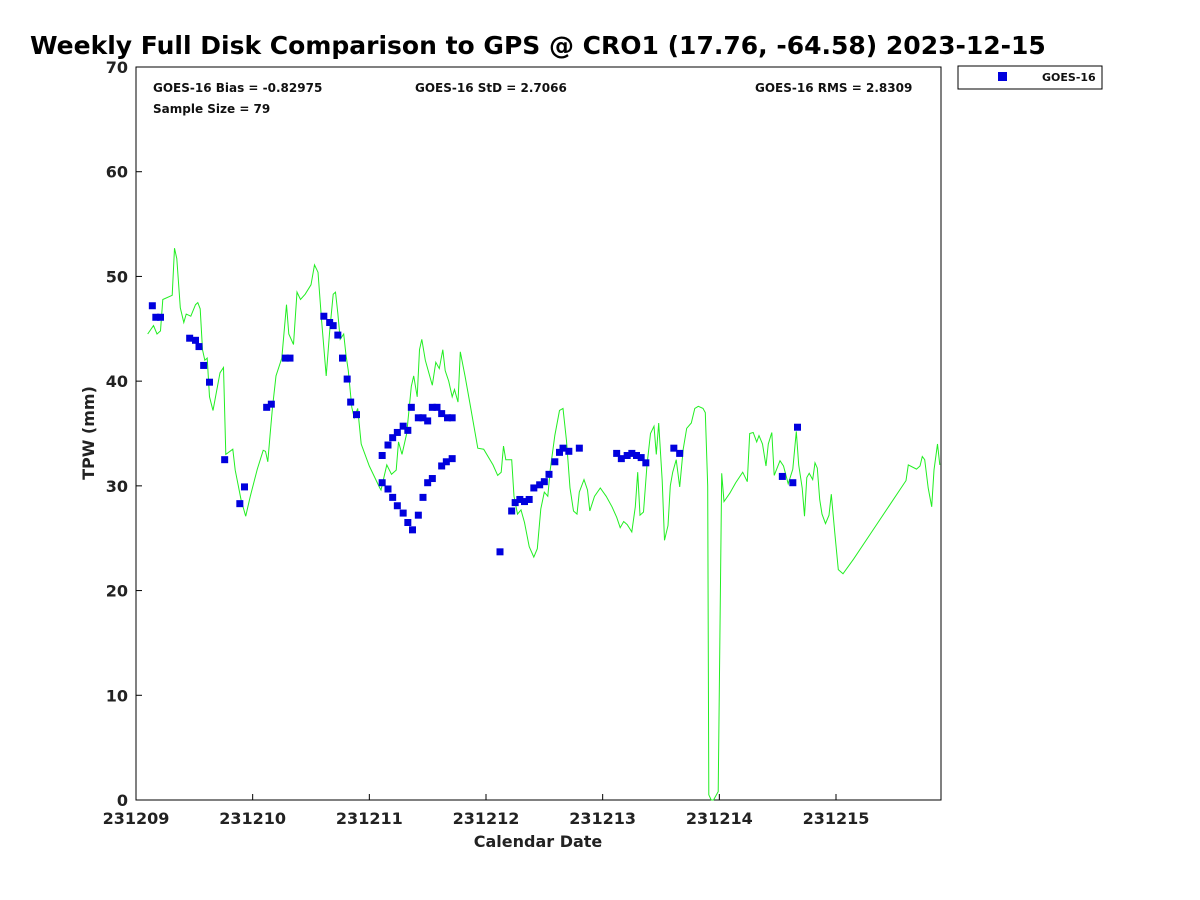  Describe the element at coordinates (491, 88) in the screenshot. I see `std-stat: GOES-16 StD = 2.7066` at that location.